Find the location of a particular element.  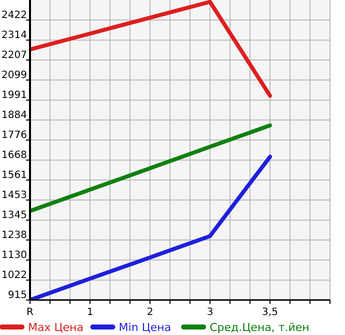

y-tick-label: 1130 is located at coordinates (14, 256).